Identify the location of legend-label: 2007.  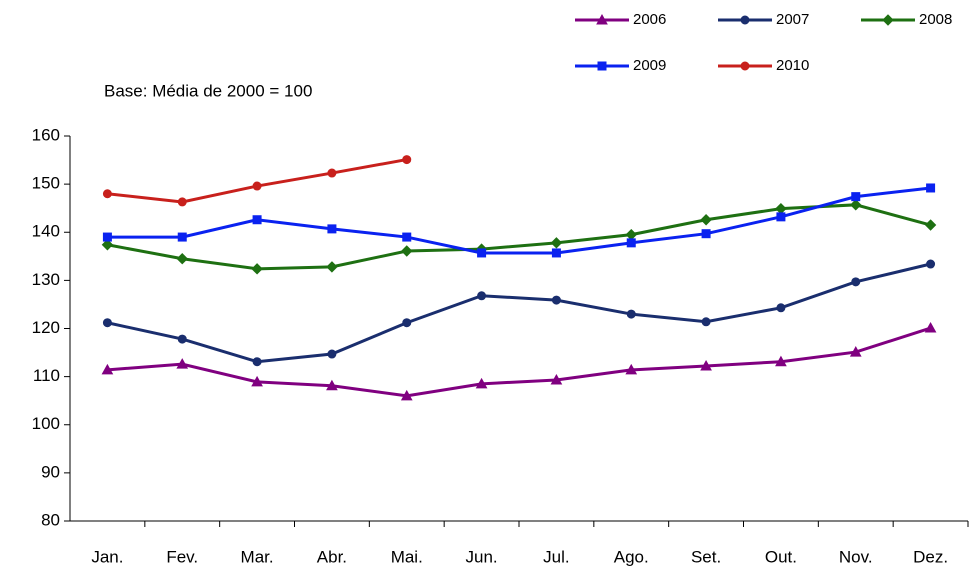
(792, 19).